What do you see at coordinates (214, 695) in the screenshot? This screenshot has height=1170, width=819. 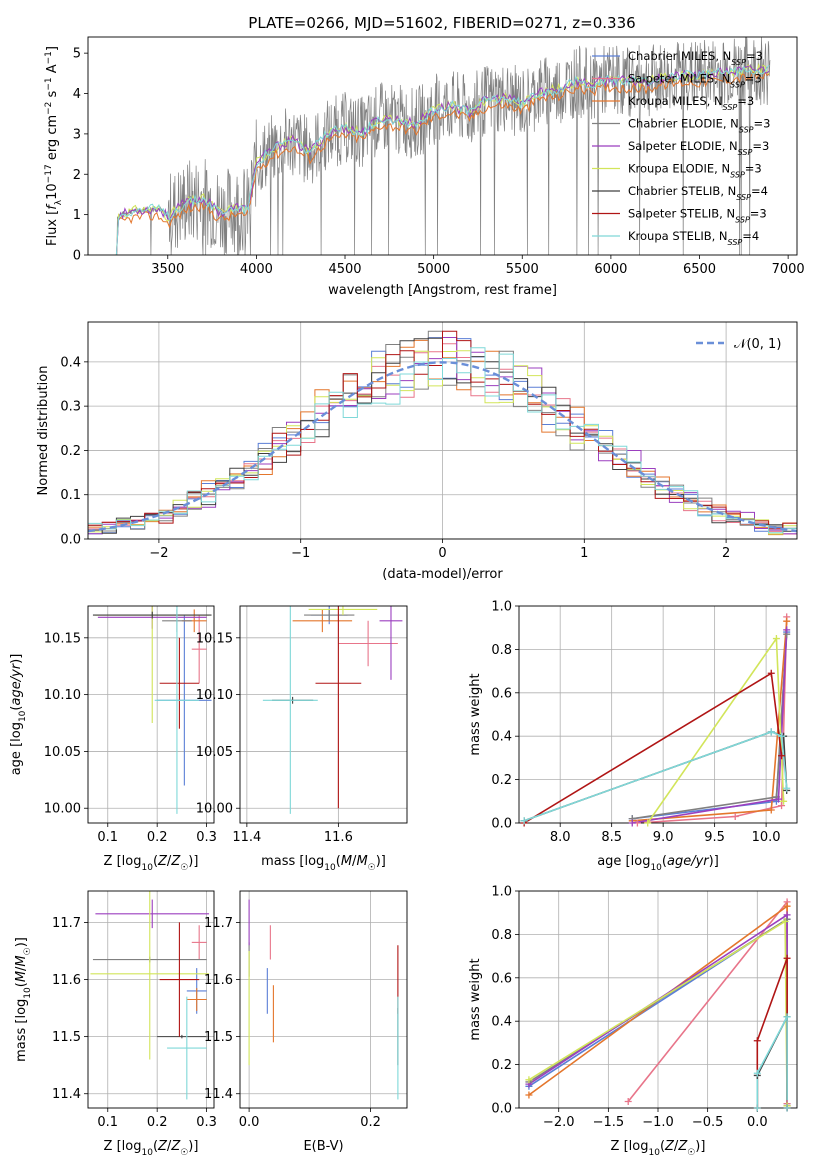 I see `y-tick-label: 10.10` at bounding box center [214, 695].